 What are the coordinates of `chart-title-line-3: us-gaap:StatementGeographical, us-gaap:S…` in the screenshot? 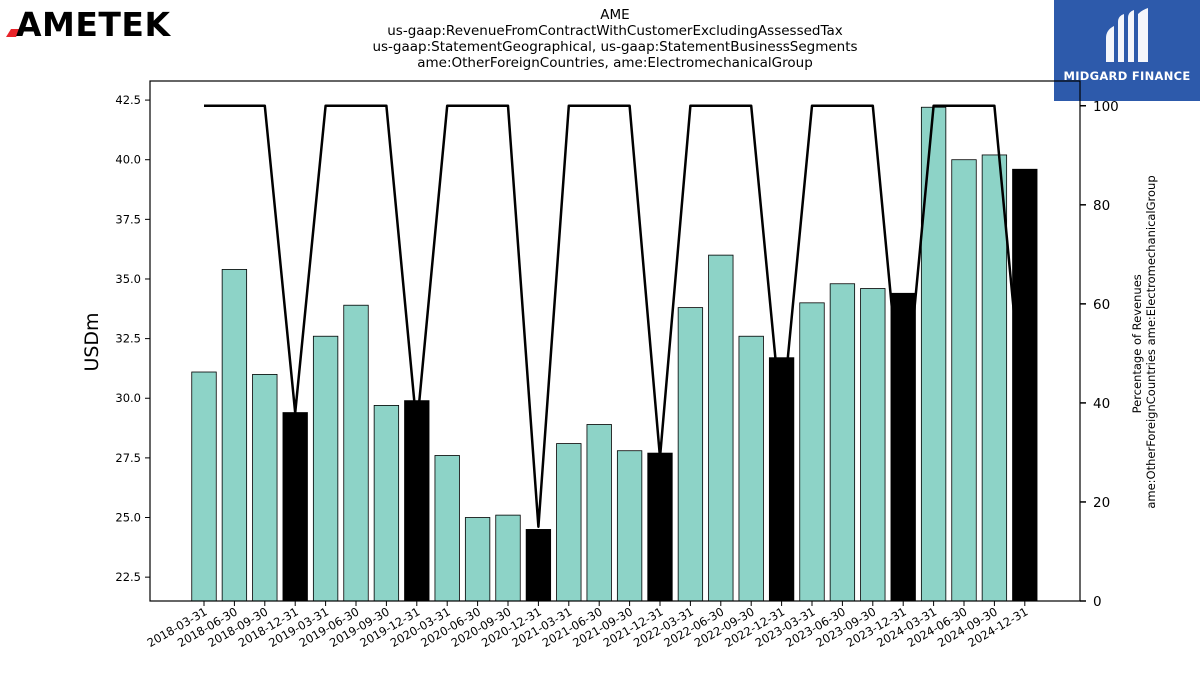 It's located at (615, 47).